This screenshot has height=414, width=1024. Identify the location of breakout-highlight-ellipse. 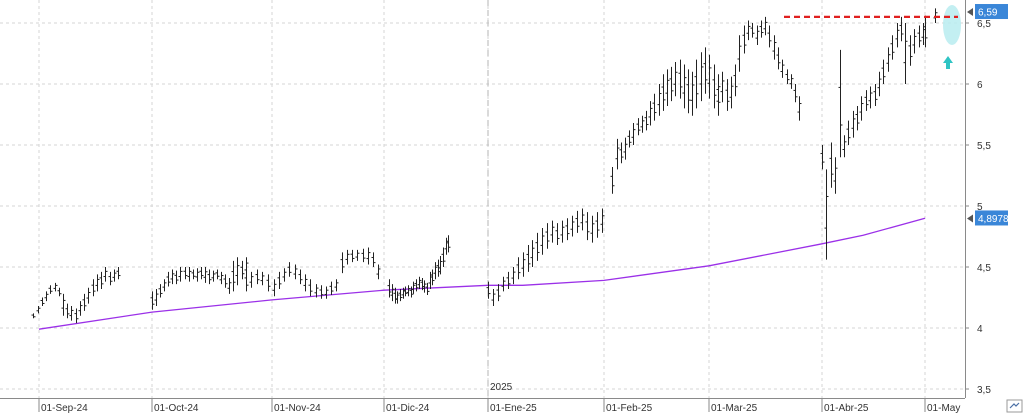
(952, 25).